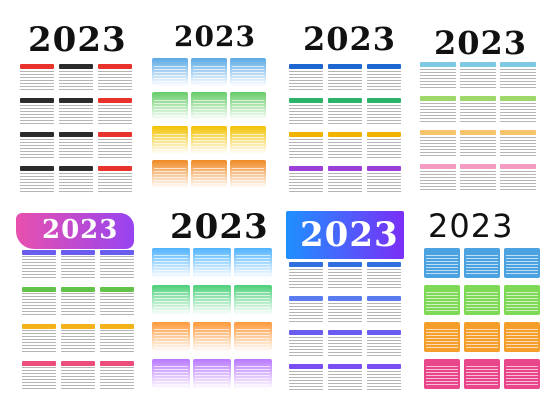 Image resolution: width=556 pixels, height=400 pixels. I want to click on calendar-panel-6: 2023, so click(213, 300).